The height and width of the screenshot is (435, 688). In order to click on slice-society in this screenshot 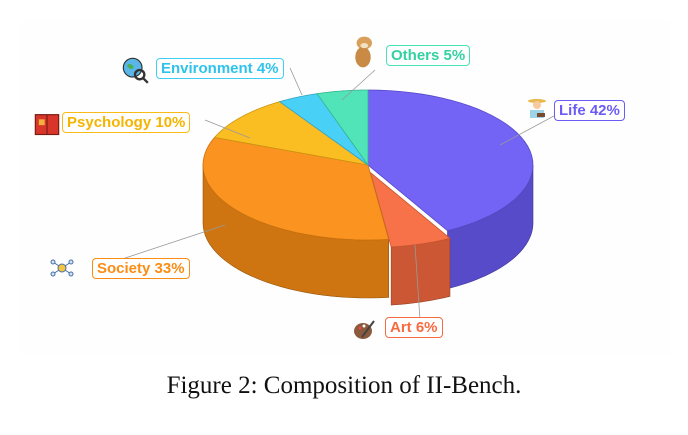, I will do `click(296, 188)`.